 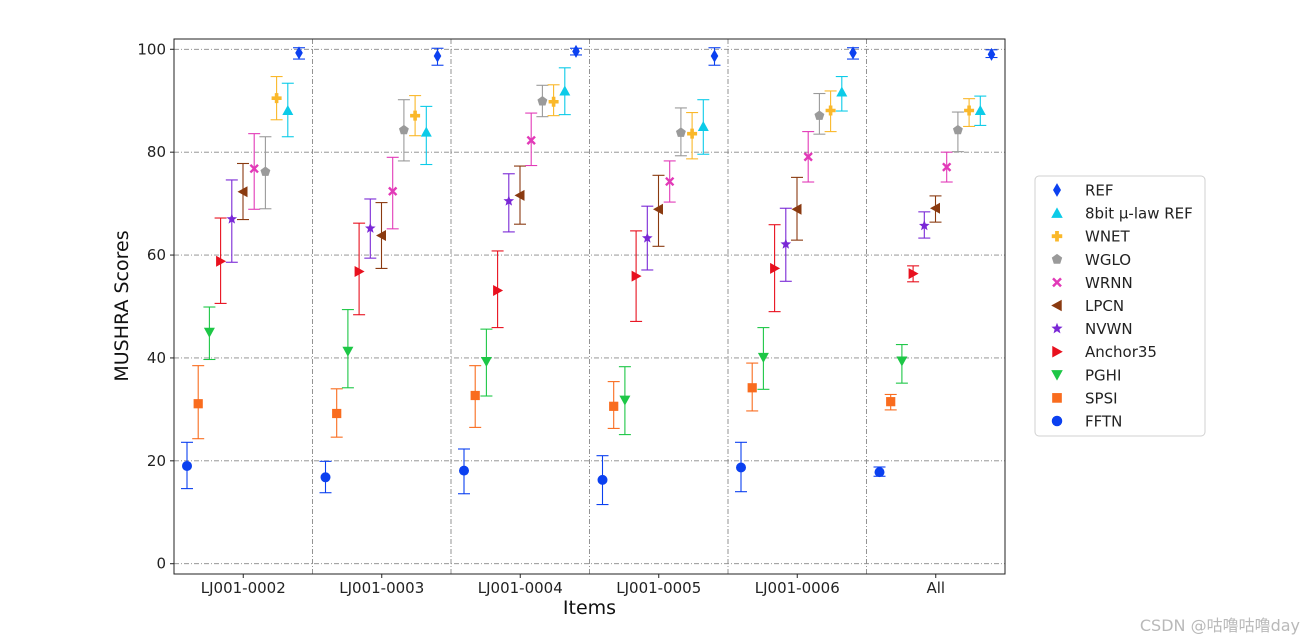 What do you see at coordinates (156, 358) in the screenshot?
I see `y-tick-label: 40` at bounding box center [156, 358].